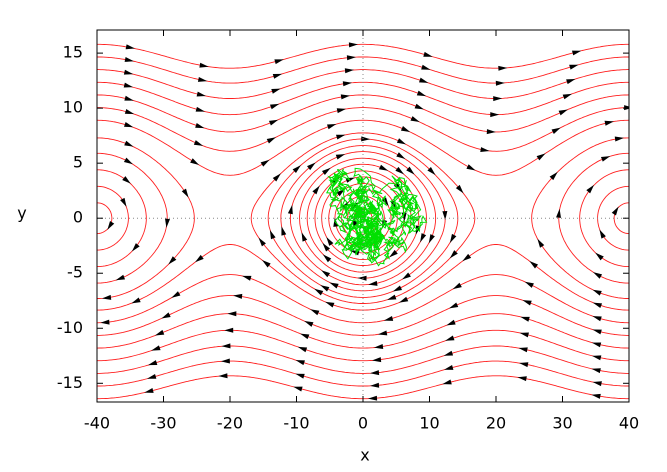  I want to click on x-tick-label: -30, so click(163, 423).